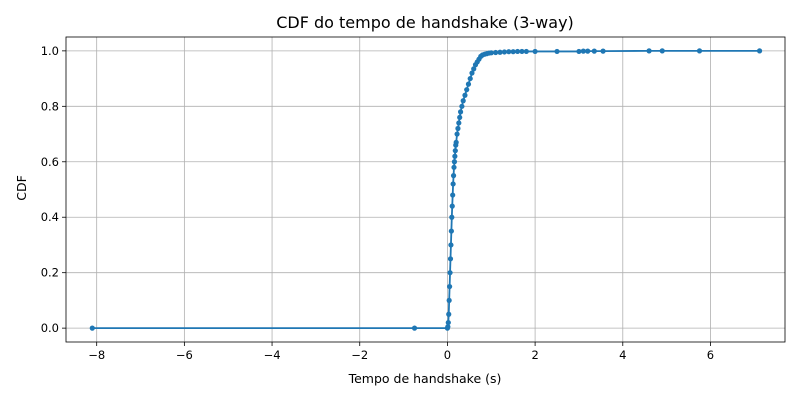 This screenshot has width=800, height=400. I want to click on x-tick-label: 0, so click(447, 355).